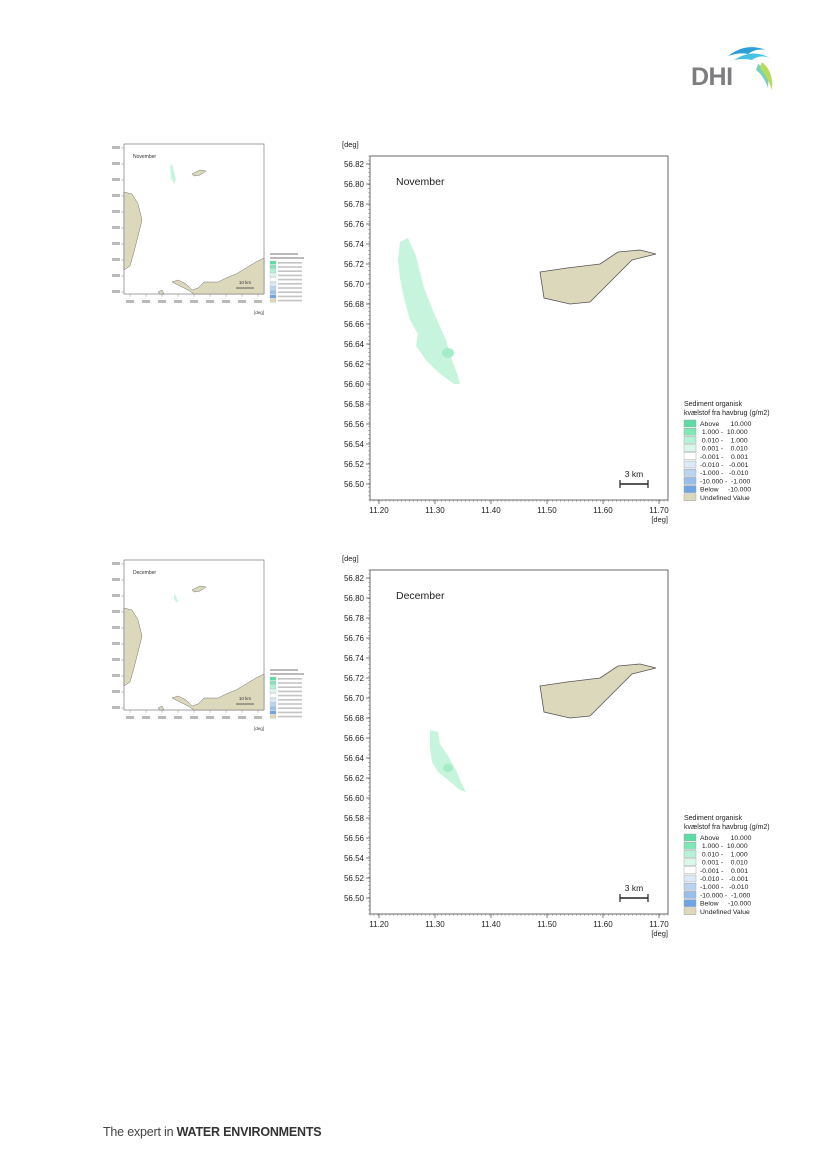  Describe the element at coordinates (598, 277) in the screenshot. I see `island-land` at that location.